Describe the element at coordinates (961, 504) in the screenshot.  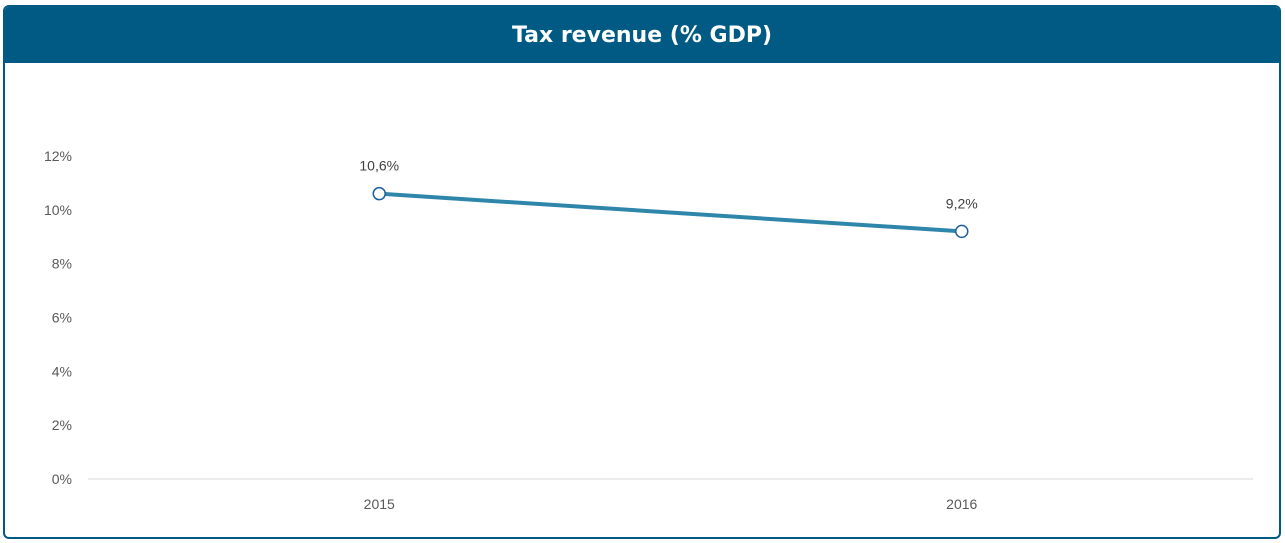
I see `x-tick-label: 2016` at that location.